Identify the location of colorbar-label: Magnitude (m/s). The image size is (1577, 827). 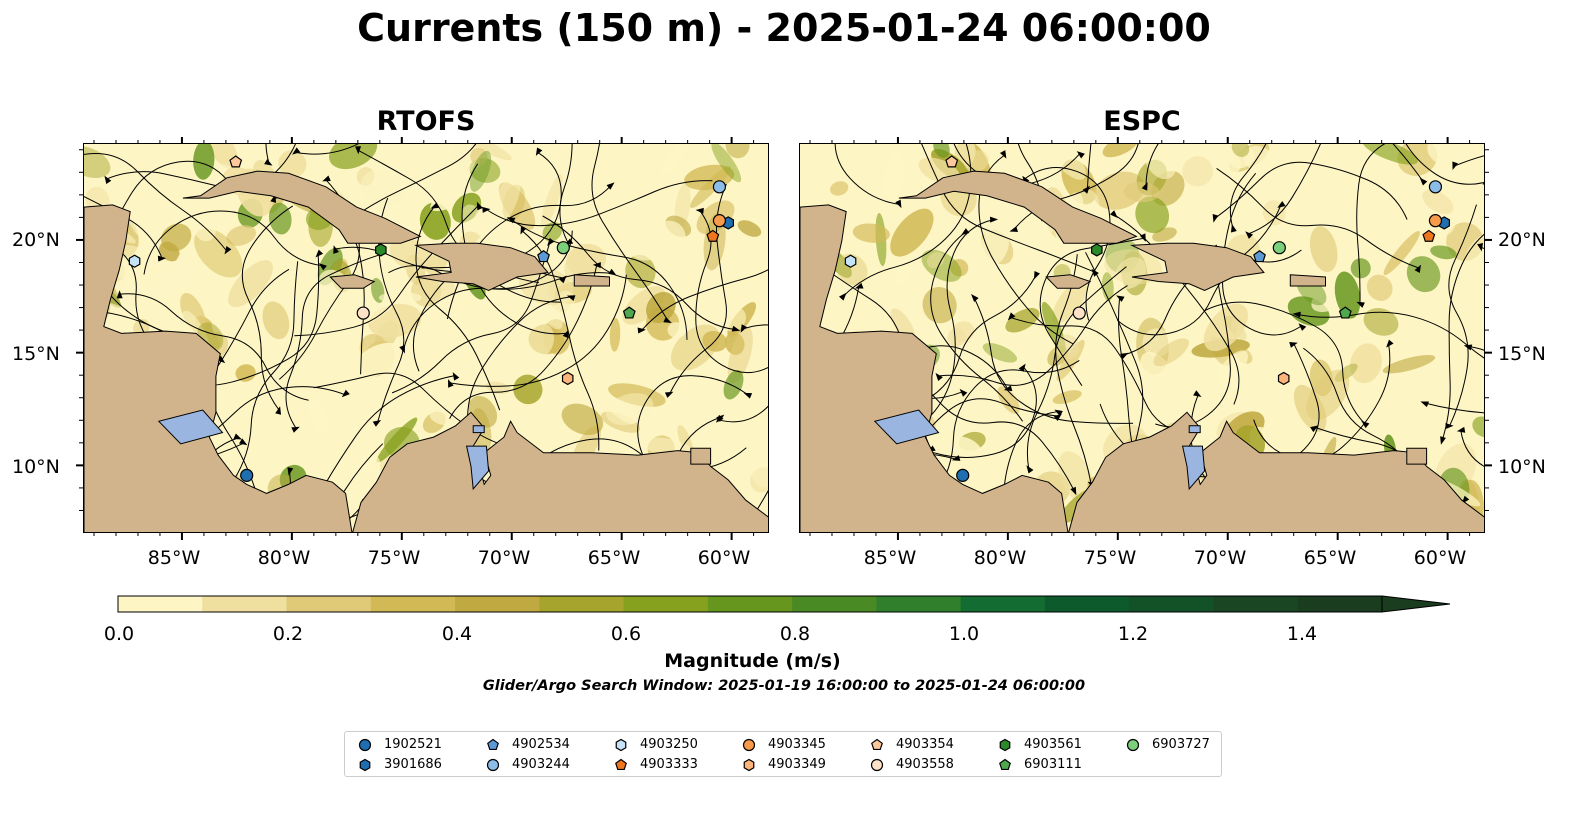
(752, 661).